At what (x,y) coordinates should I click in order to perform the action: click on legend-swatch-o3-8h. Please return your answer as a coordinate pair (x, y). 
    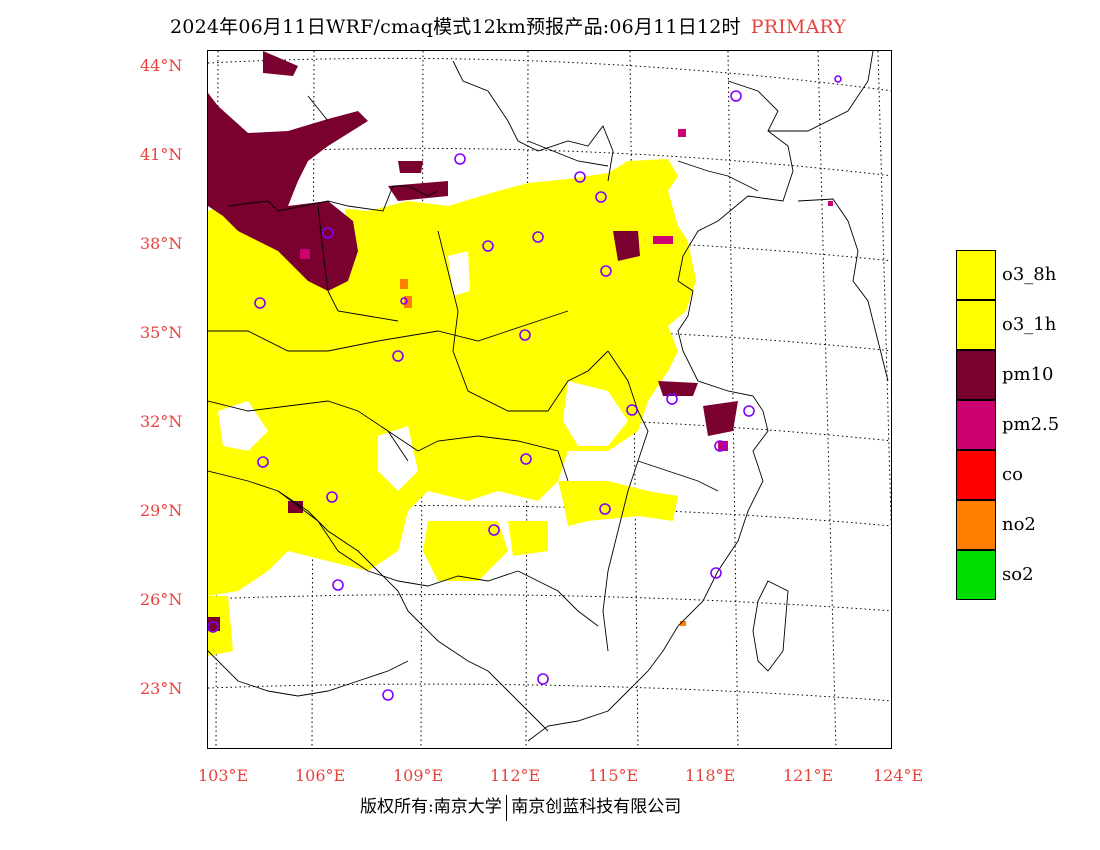
    Looking at the image, I should click on (976, 275).